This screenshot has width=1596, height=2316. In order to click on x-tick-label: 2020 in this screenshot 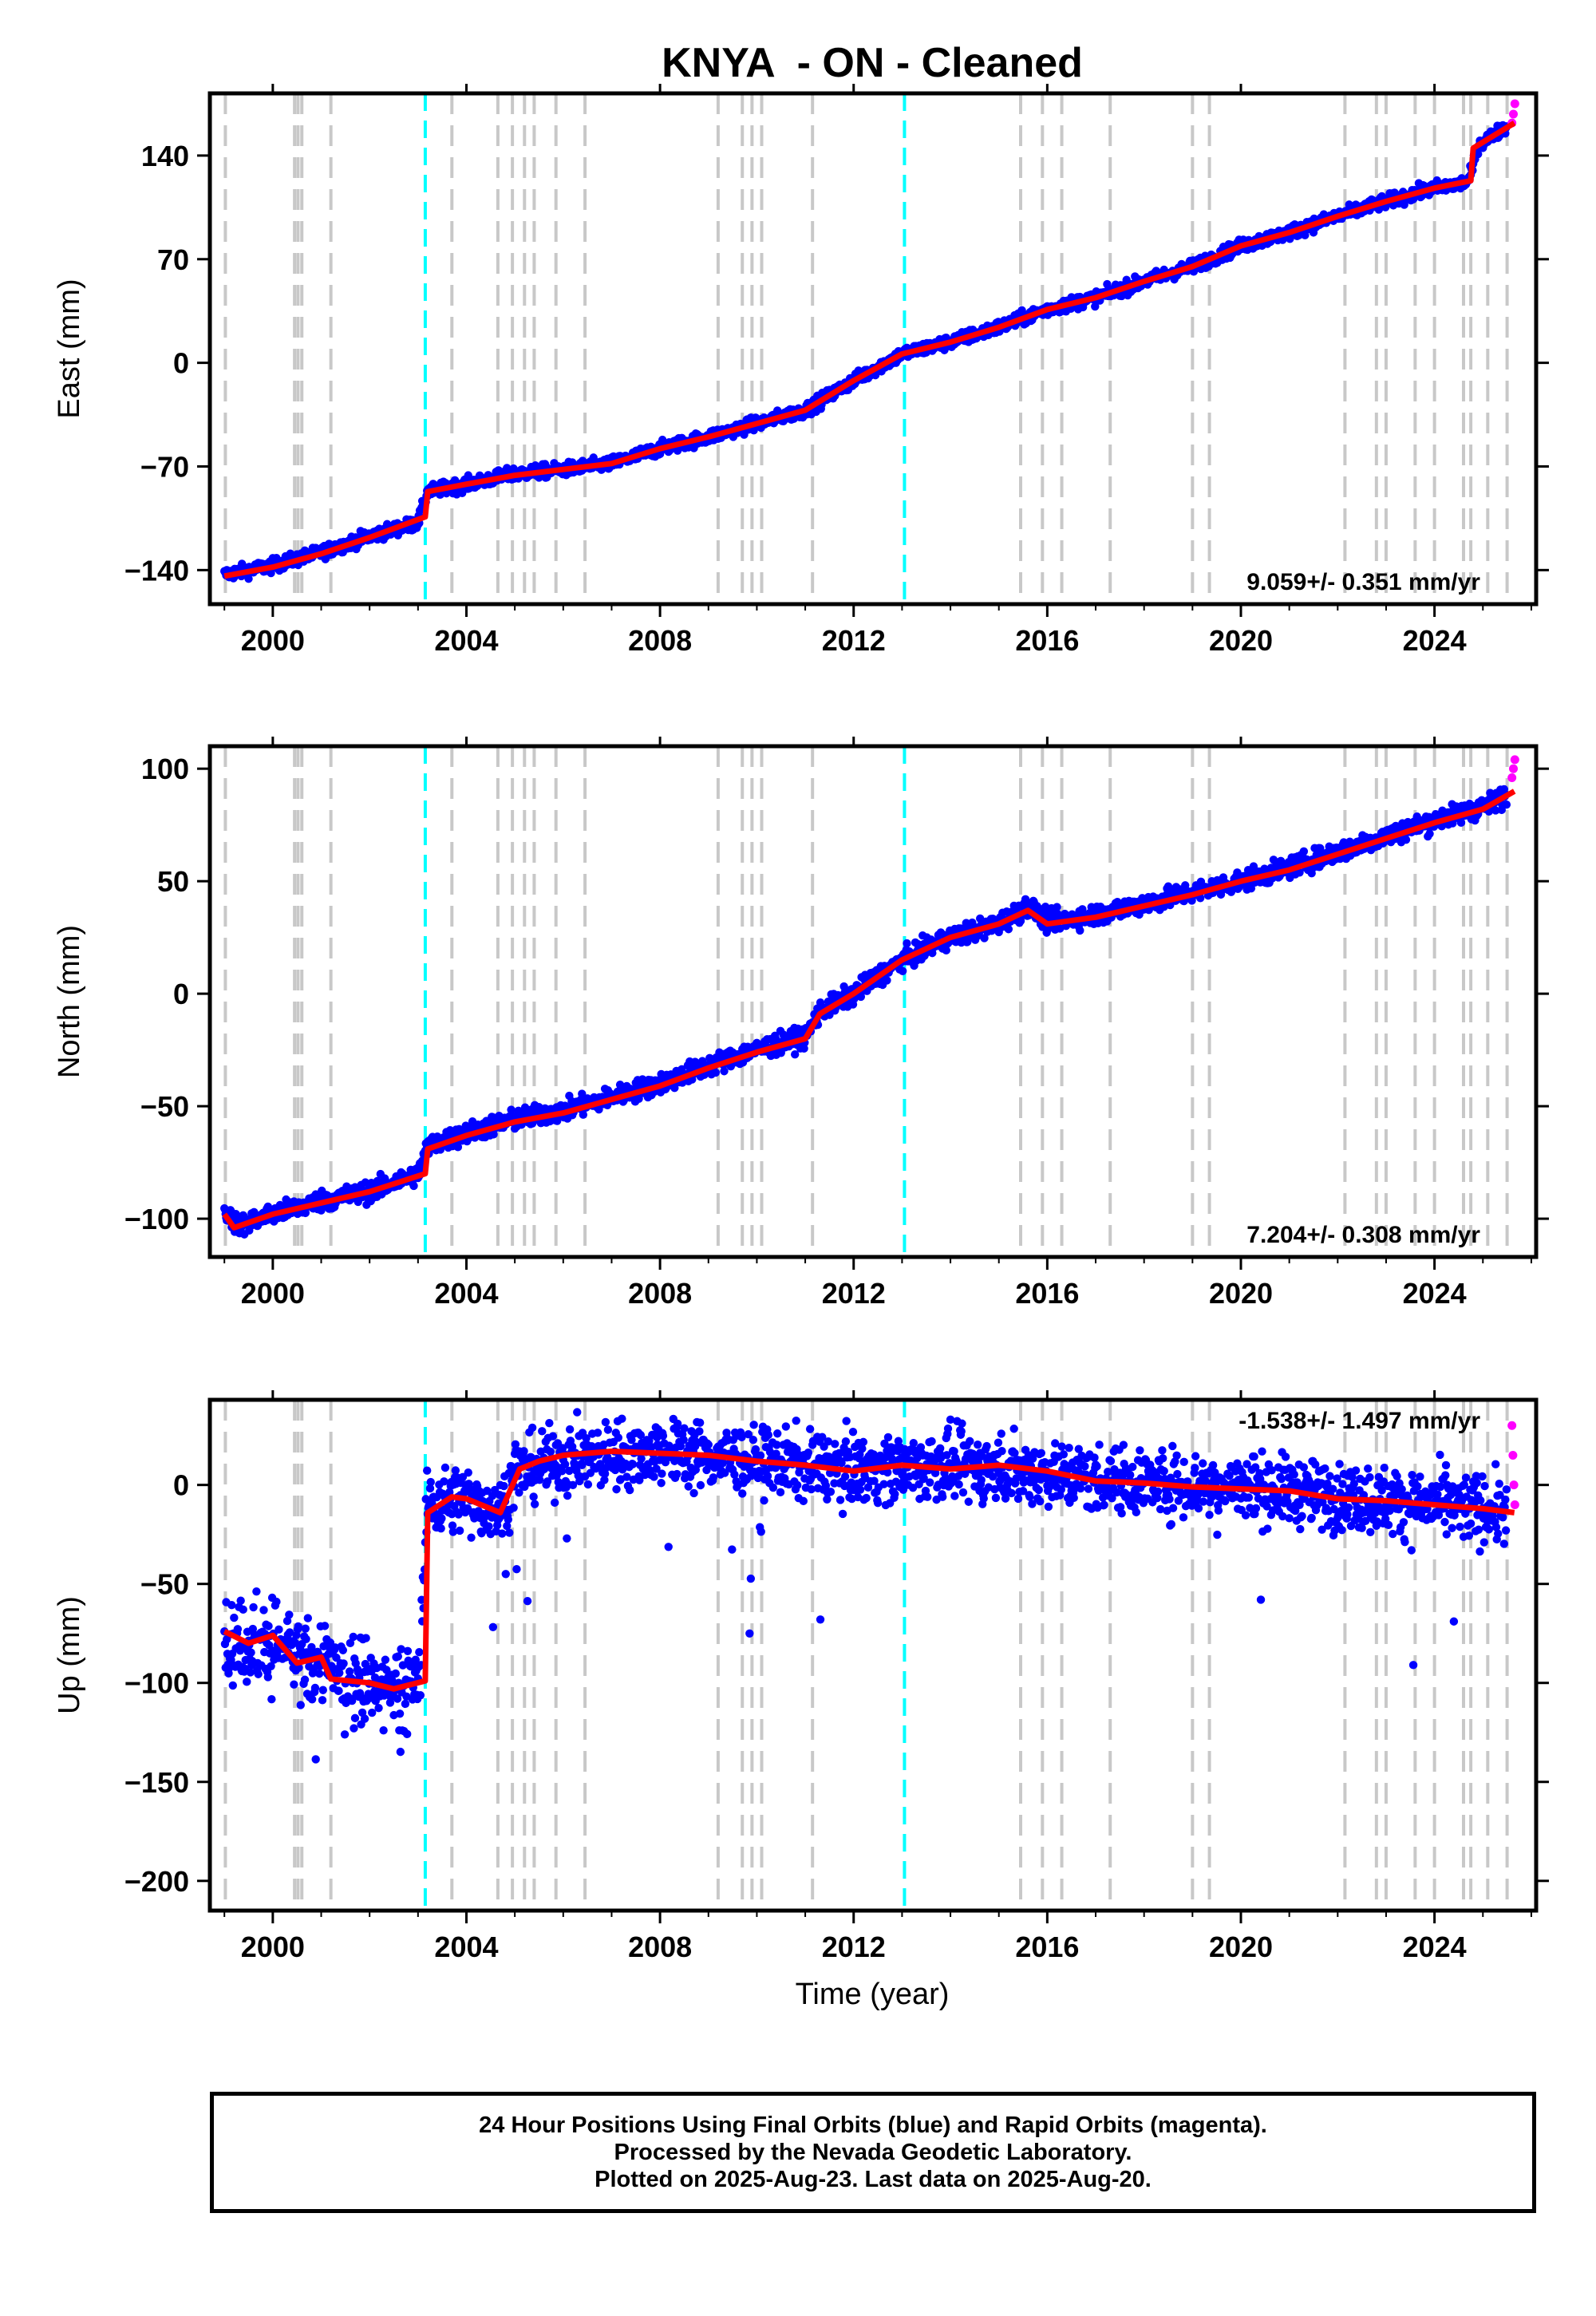, I will do `click(1241, 1293)`.